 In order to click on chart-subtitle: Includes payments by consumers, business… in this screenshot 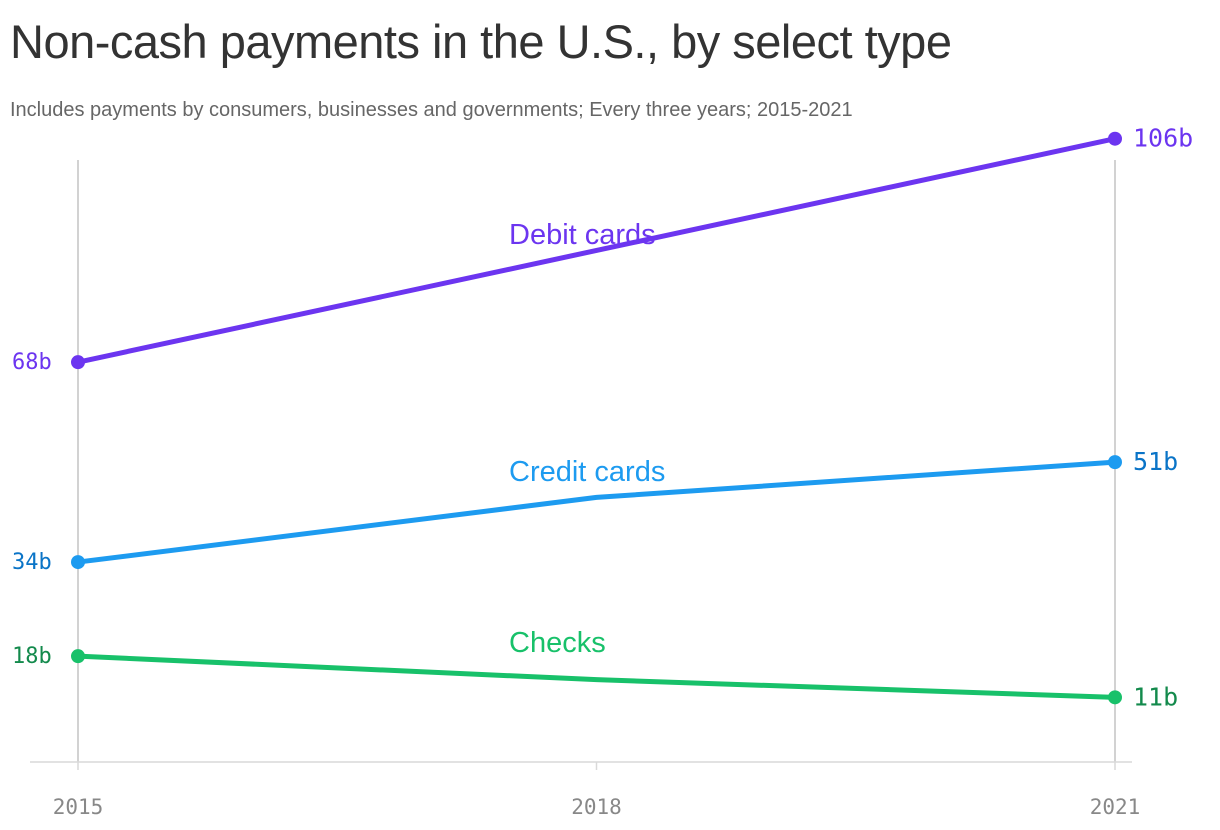, I will do `click(431, 110)`.